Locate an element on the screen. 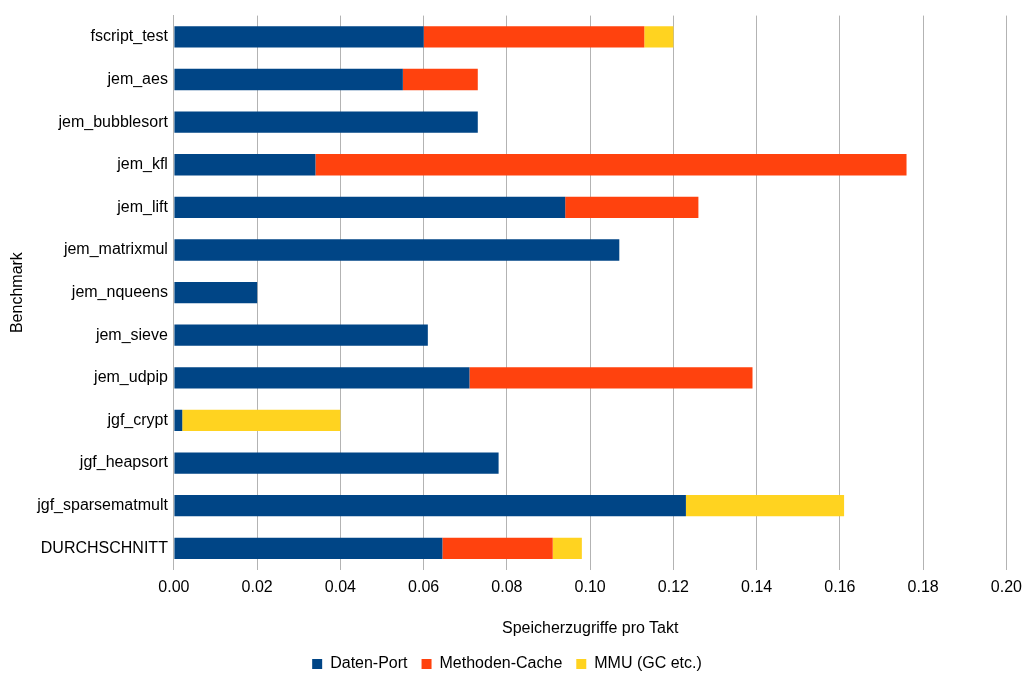  y-tick-label: jem_kfl is located at coordinates (142, 164).